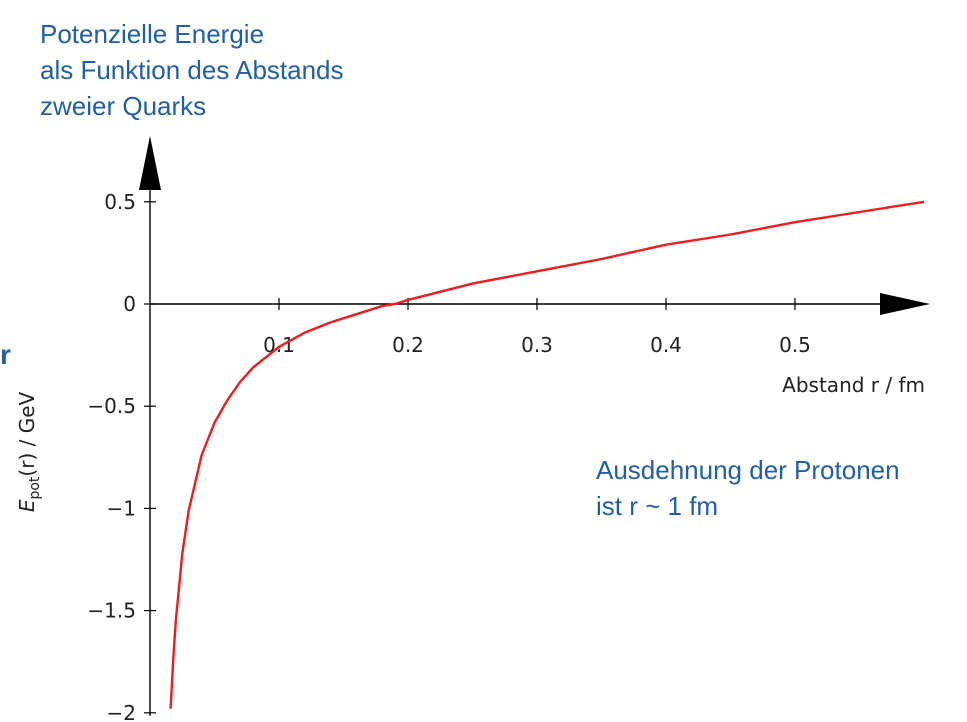 The height and width of the screenshot is (722, 967). What do you see at coordinates (279, 345) in the screenshot?
I see `x-tick-label-0.1: 0.1` at bounding box center [279, 345].